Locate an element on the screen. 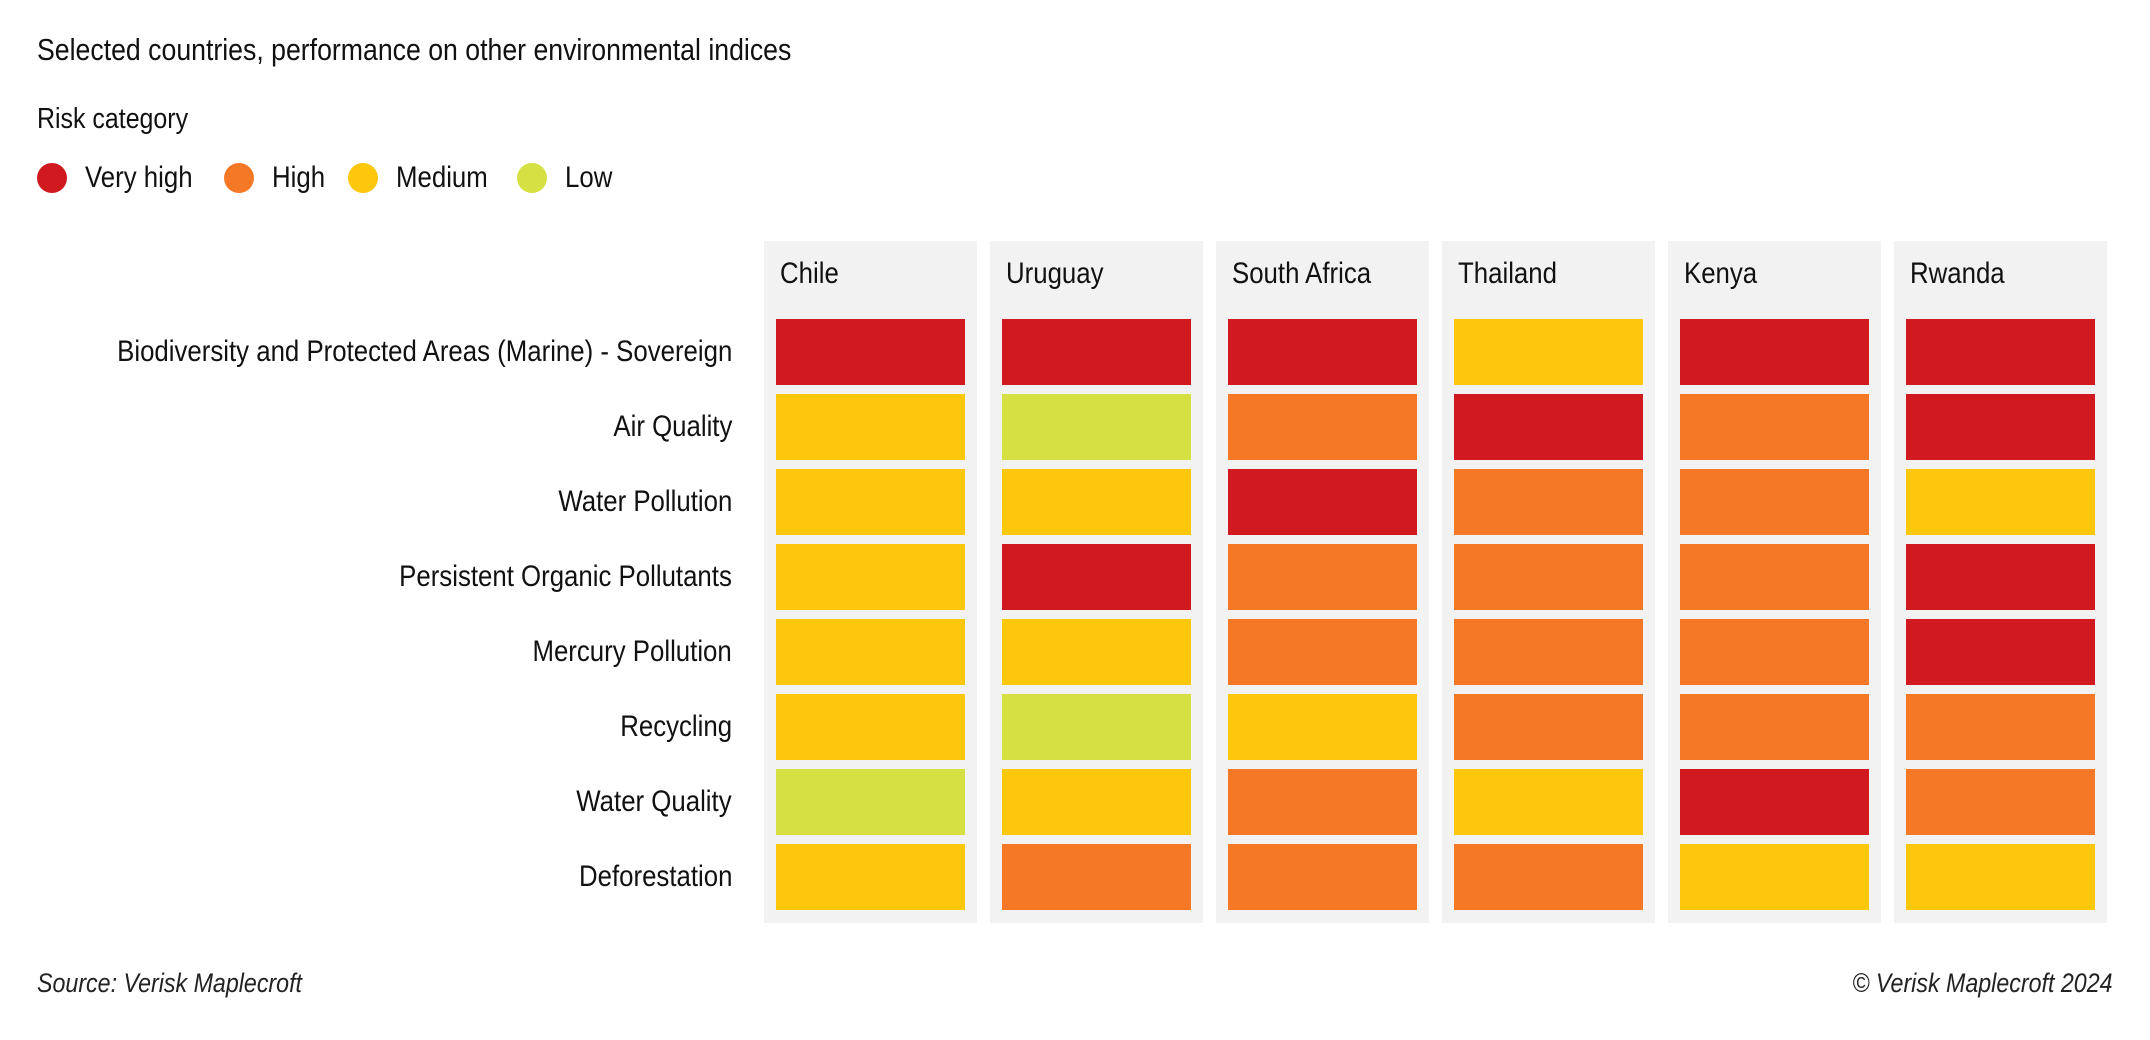 The width and height of the screenshot is (2150, 1040). column-header-text: Chile is located at coordinates (809, 273).